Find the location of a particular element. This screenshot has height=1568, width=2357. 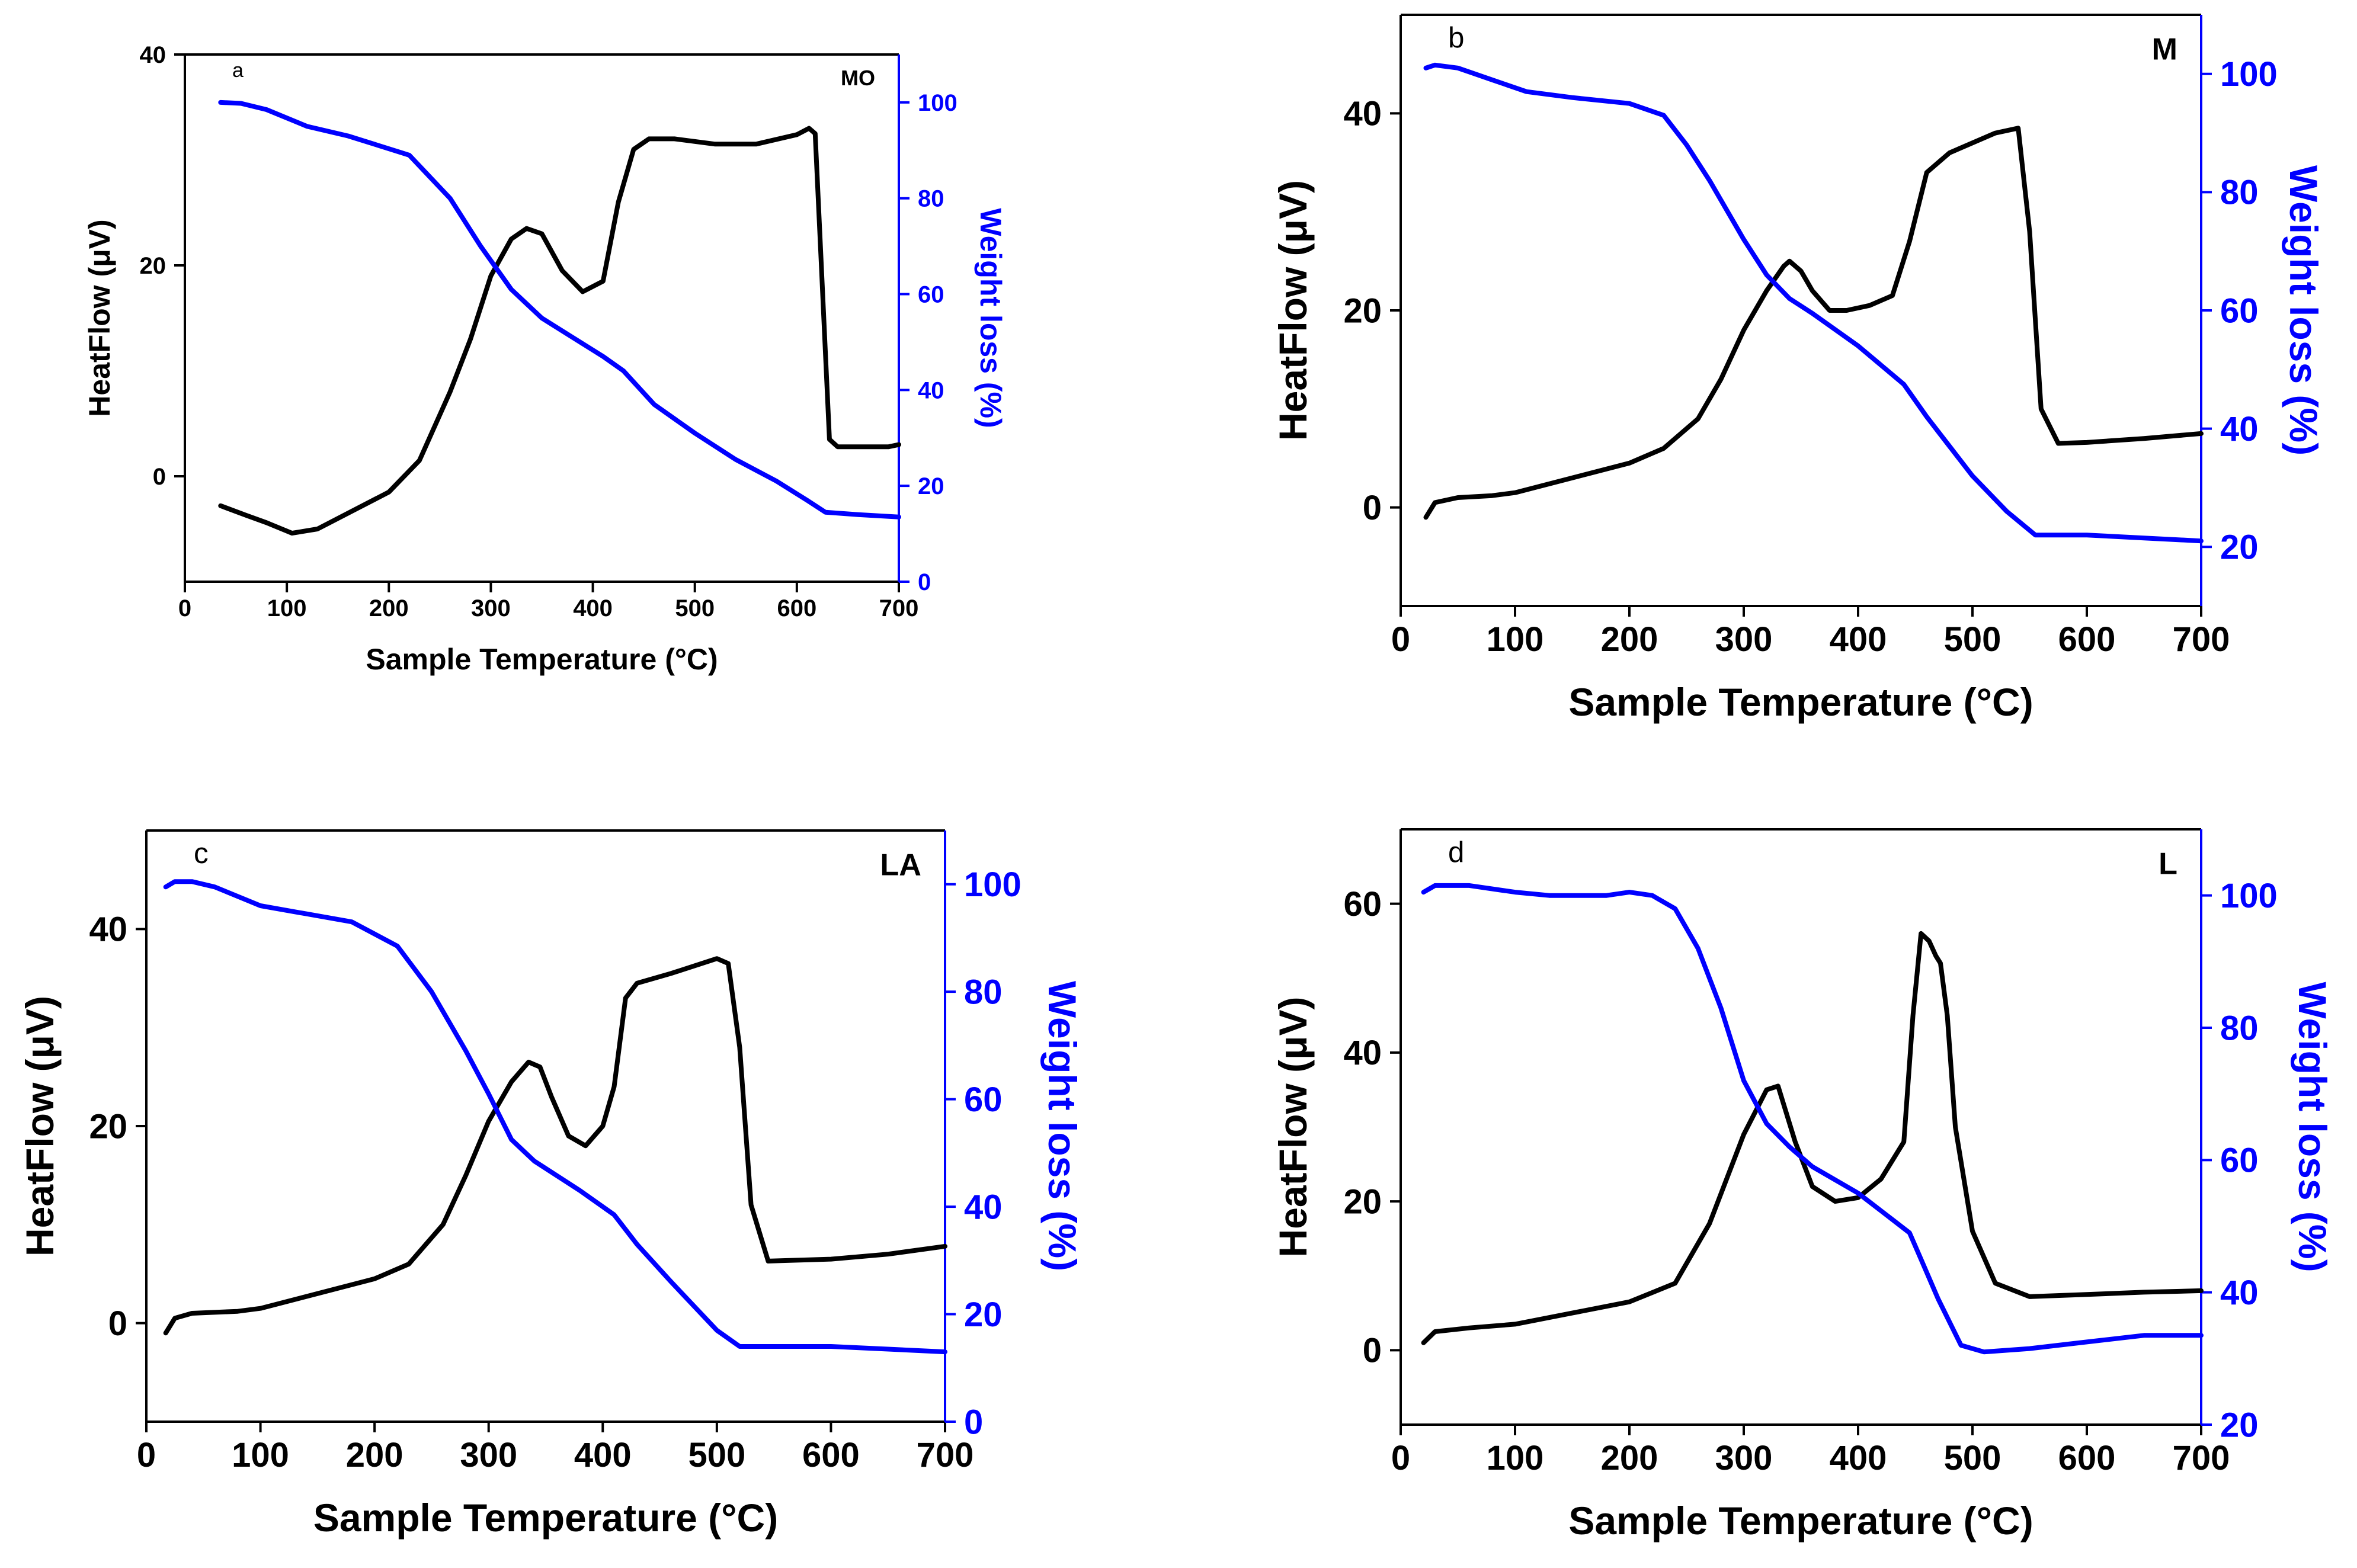

sample-name: MO is located at coordinates (858, 78).